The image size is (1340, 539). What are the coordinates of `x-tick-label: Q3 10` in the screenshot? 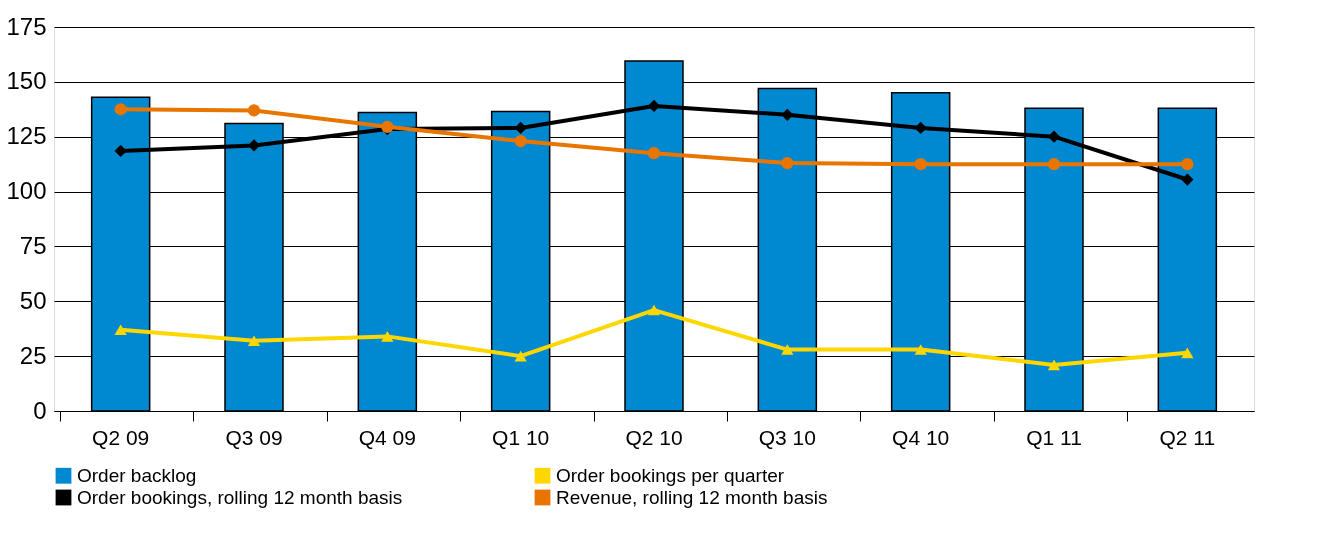 It's located at (787, 437).